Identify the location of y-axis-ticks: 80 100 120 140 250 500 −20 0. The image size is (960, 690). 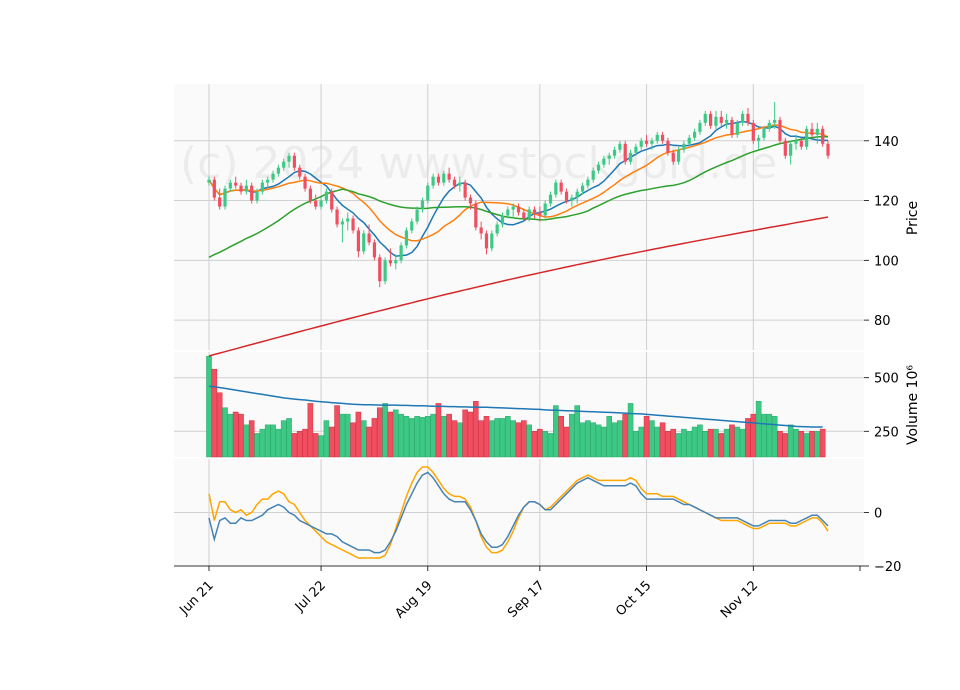
(882, 355).